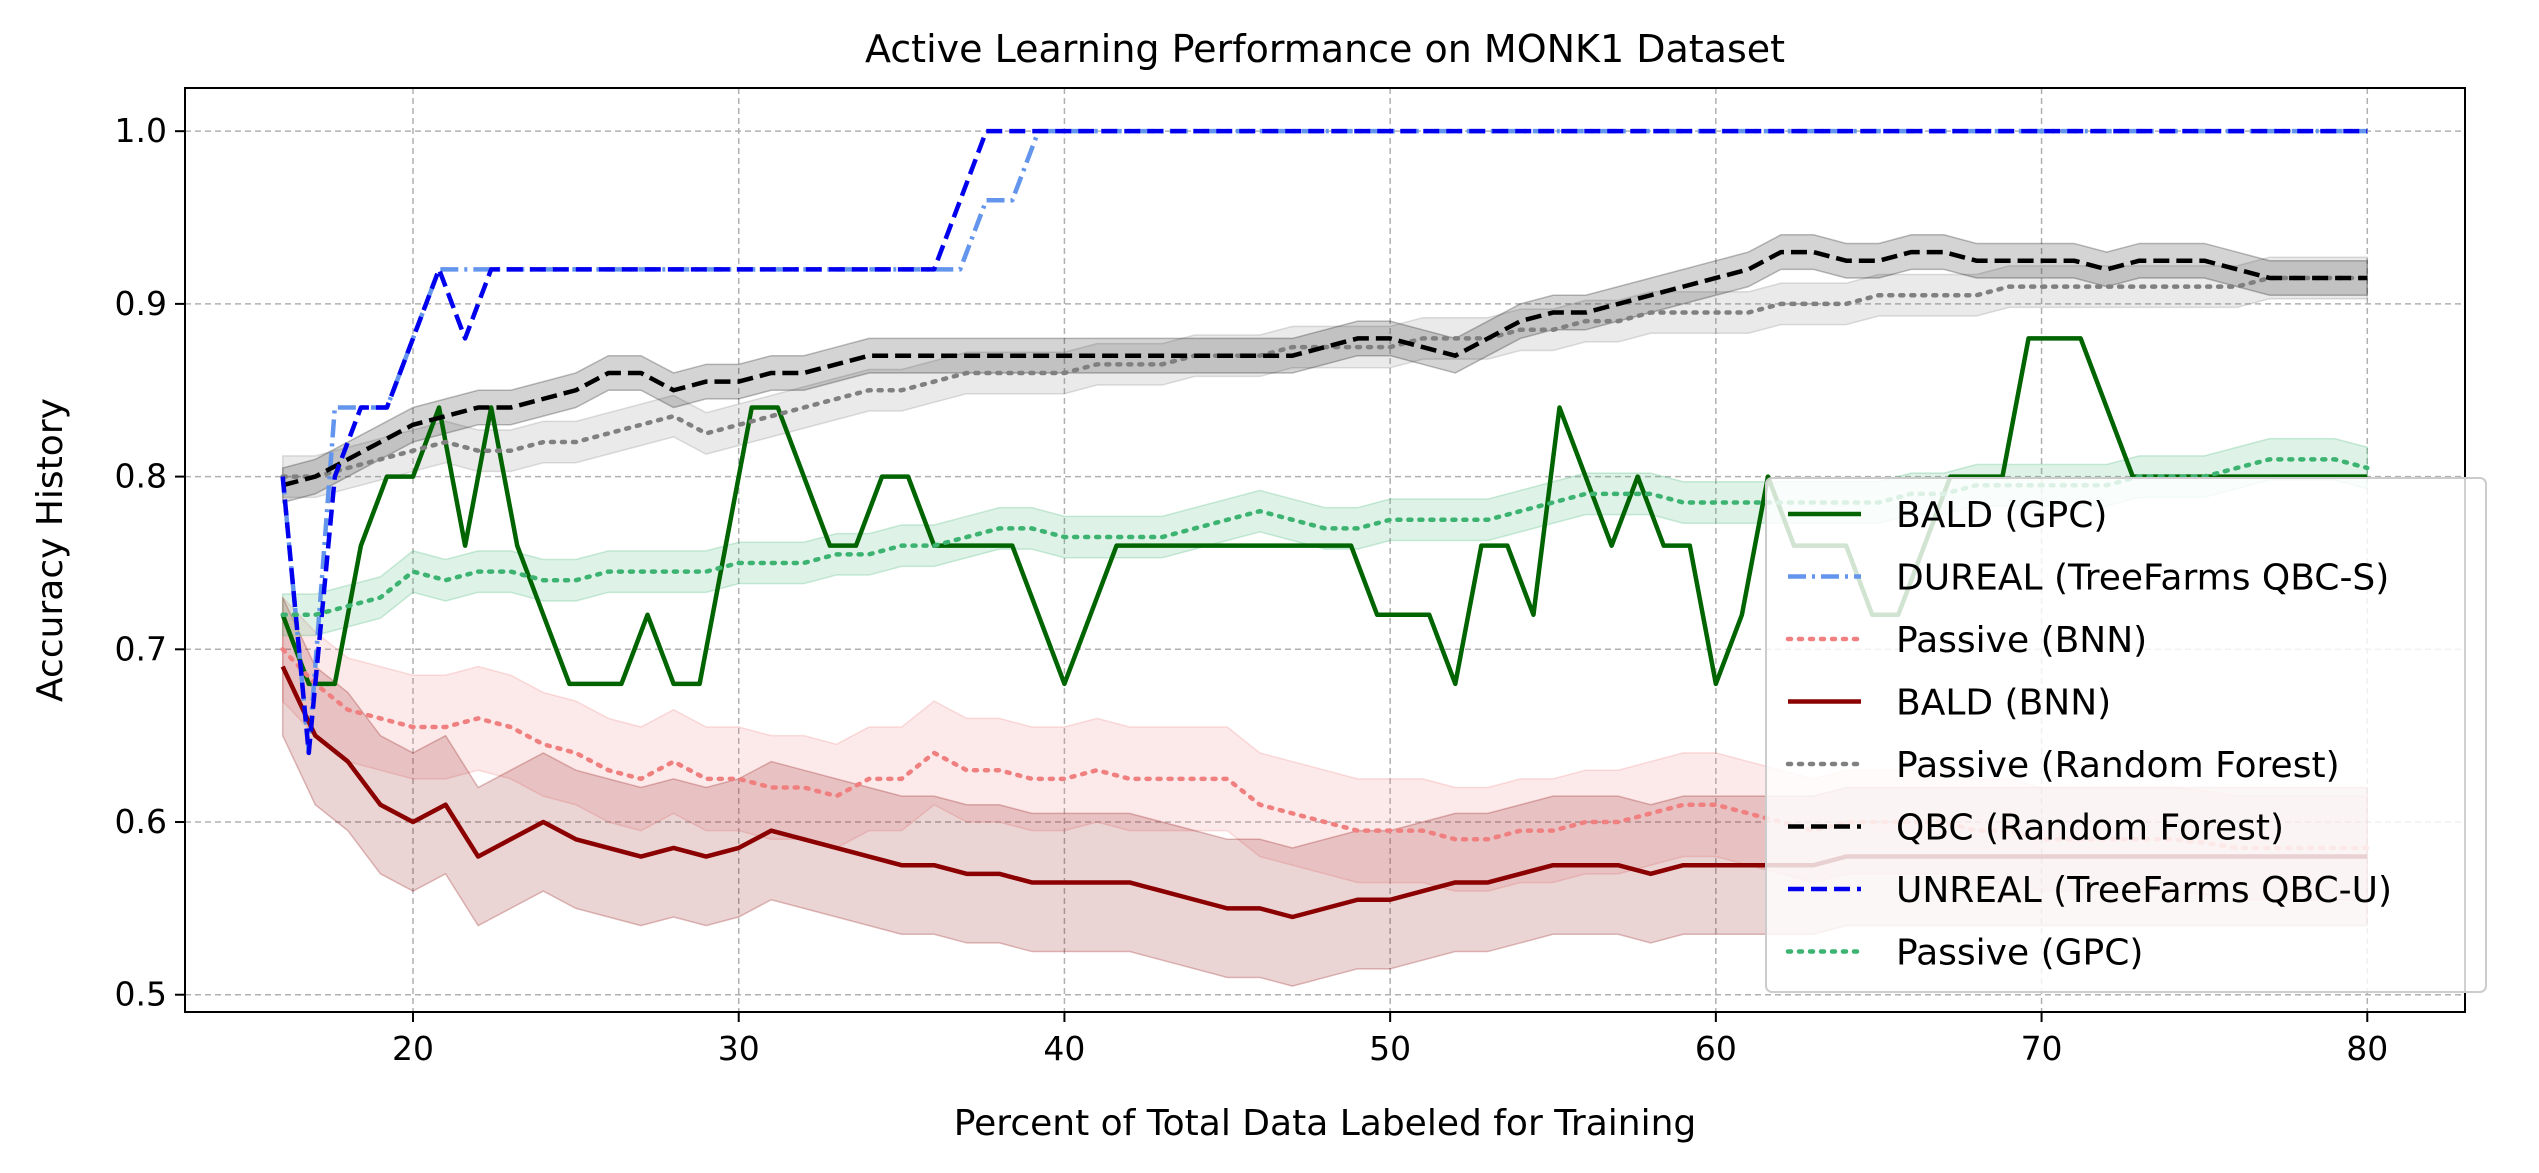  What do you see at coordinates (2142, 578) in the screenshot?
I see `legend-label: DUREAL (TreeFarms QBC-S)` at bounding box center [2142, 578].